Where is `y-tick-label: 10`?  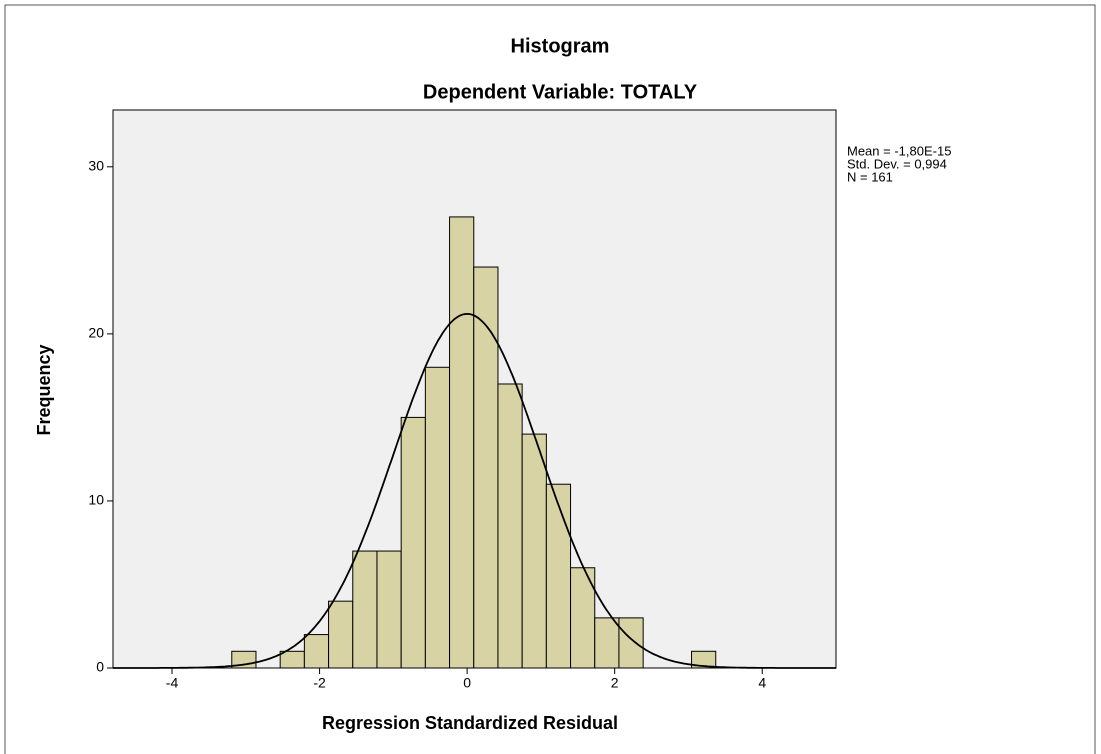 y-tick-label: 10 is located at coordinates (96, 500).